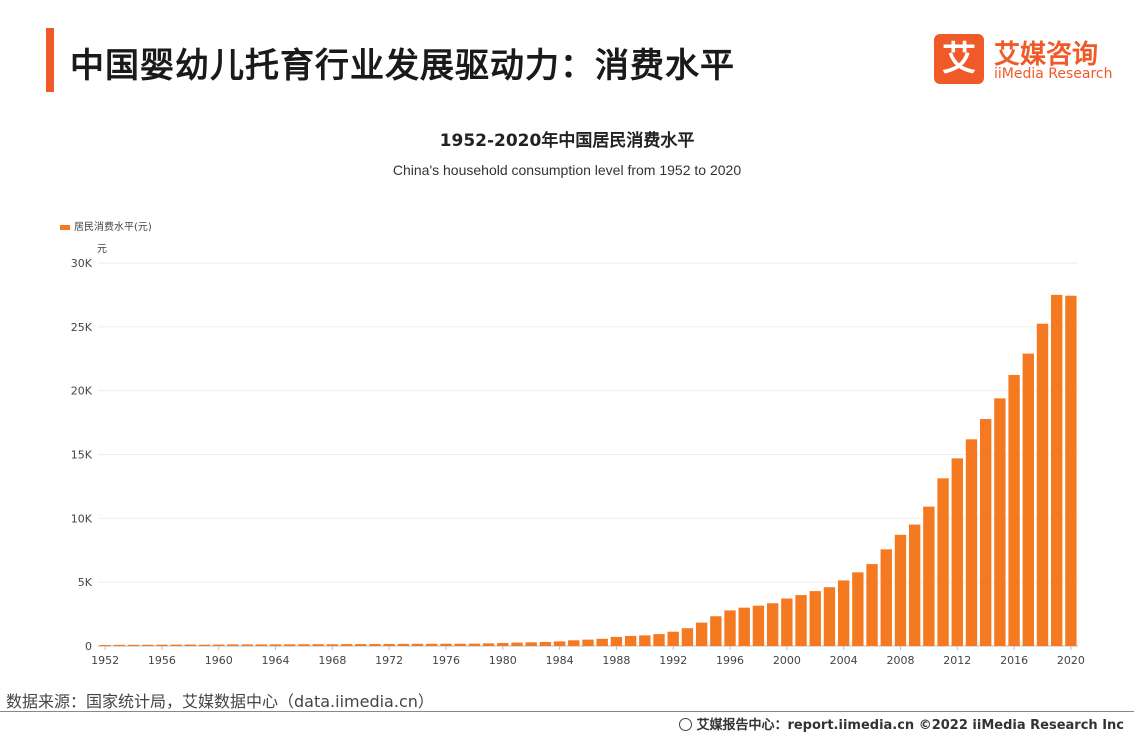  Describe the element at coordinates (332, 645) in the screenshot. I see `bar-1968` at that location.